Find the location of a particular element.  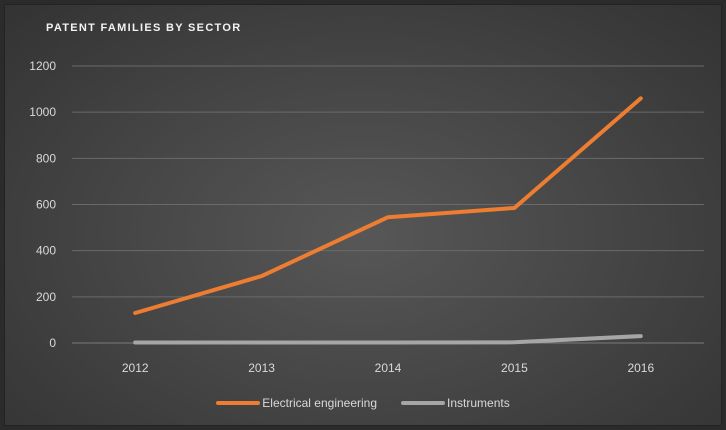

series-line-instruments is located at coordinates (388, 339).